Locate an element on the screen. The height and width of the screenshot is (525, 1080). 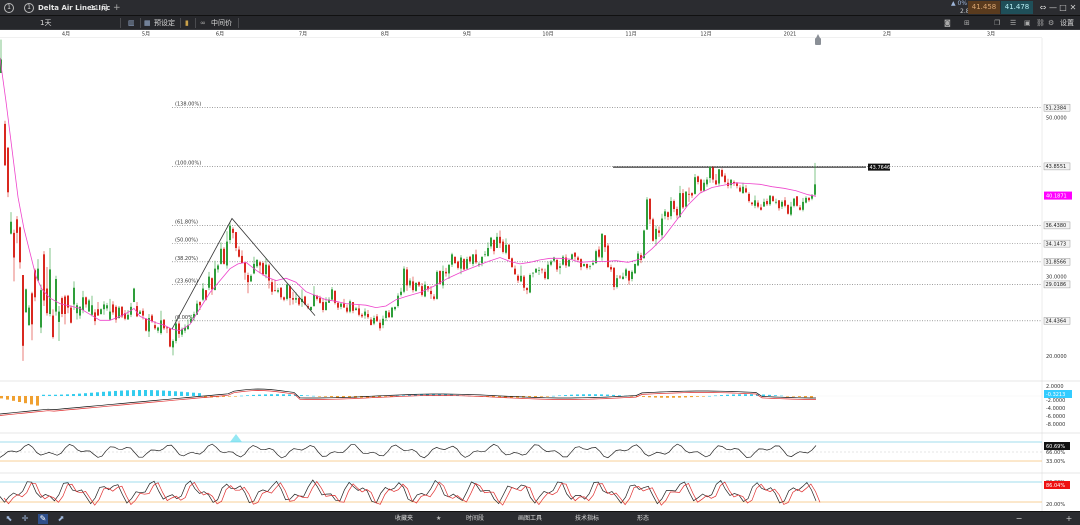
gear-icon: ⚙ is located at coordinates (1051, 23).